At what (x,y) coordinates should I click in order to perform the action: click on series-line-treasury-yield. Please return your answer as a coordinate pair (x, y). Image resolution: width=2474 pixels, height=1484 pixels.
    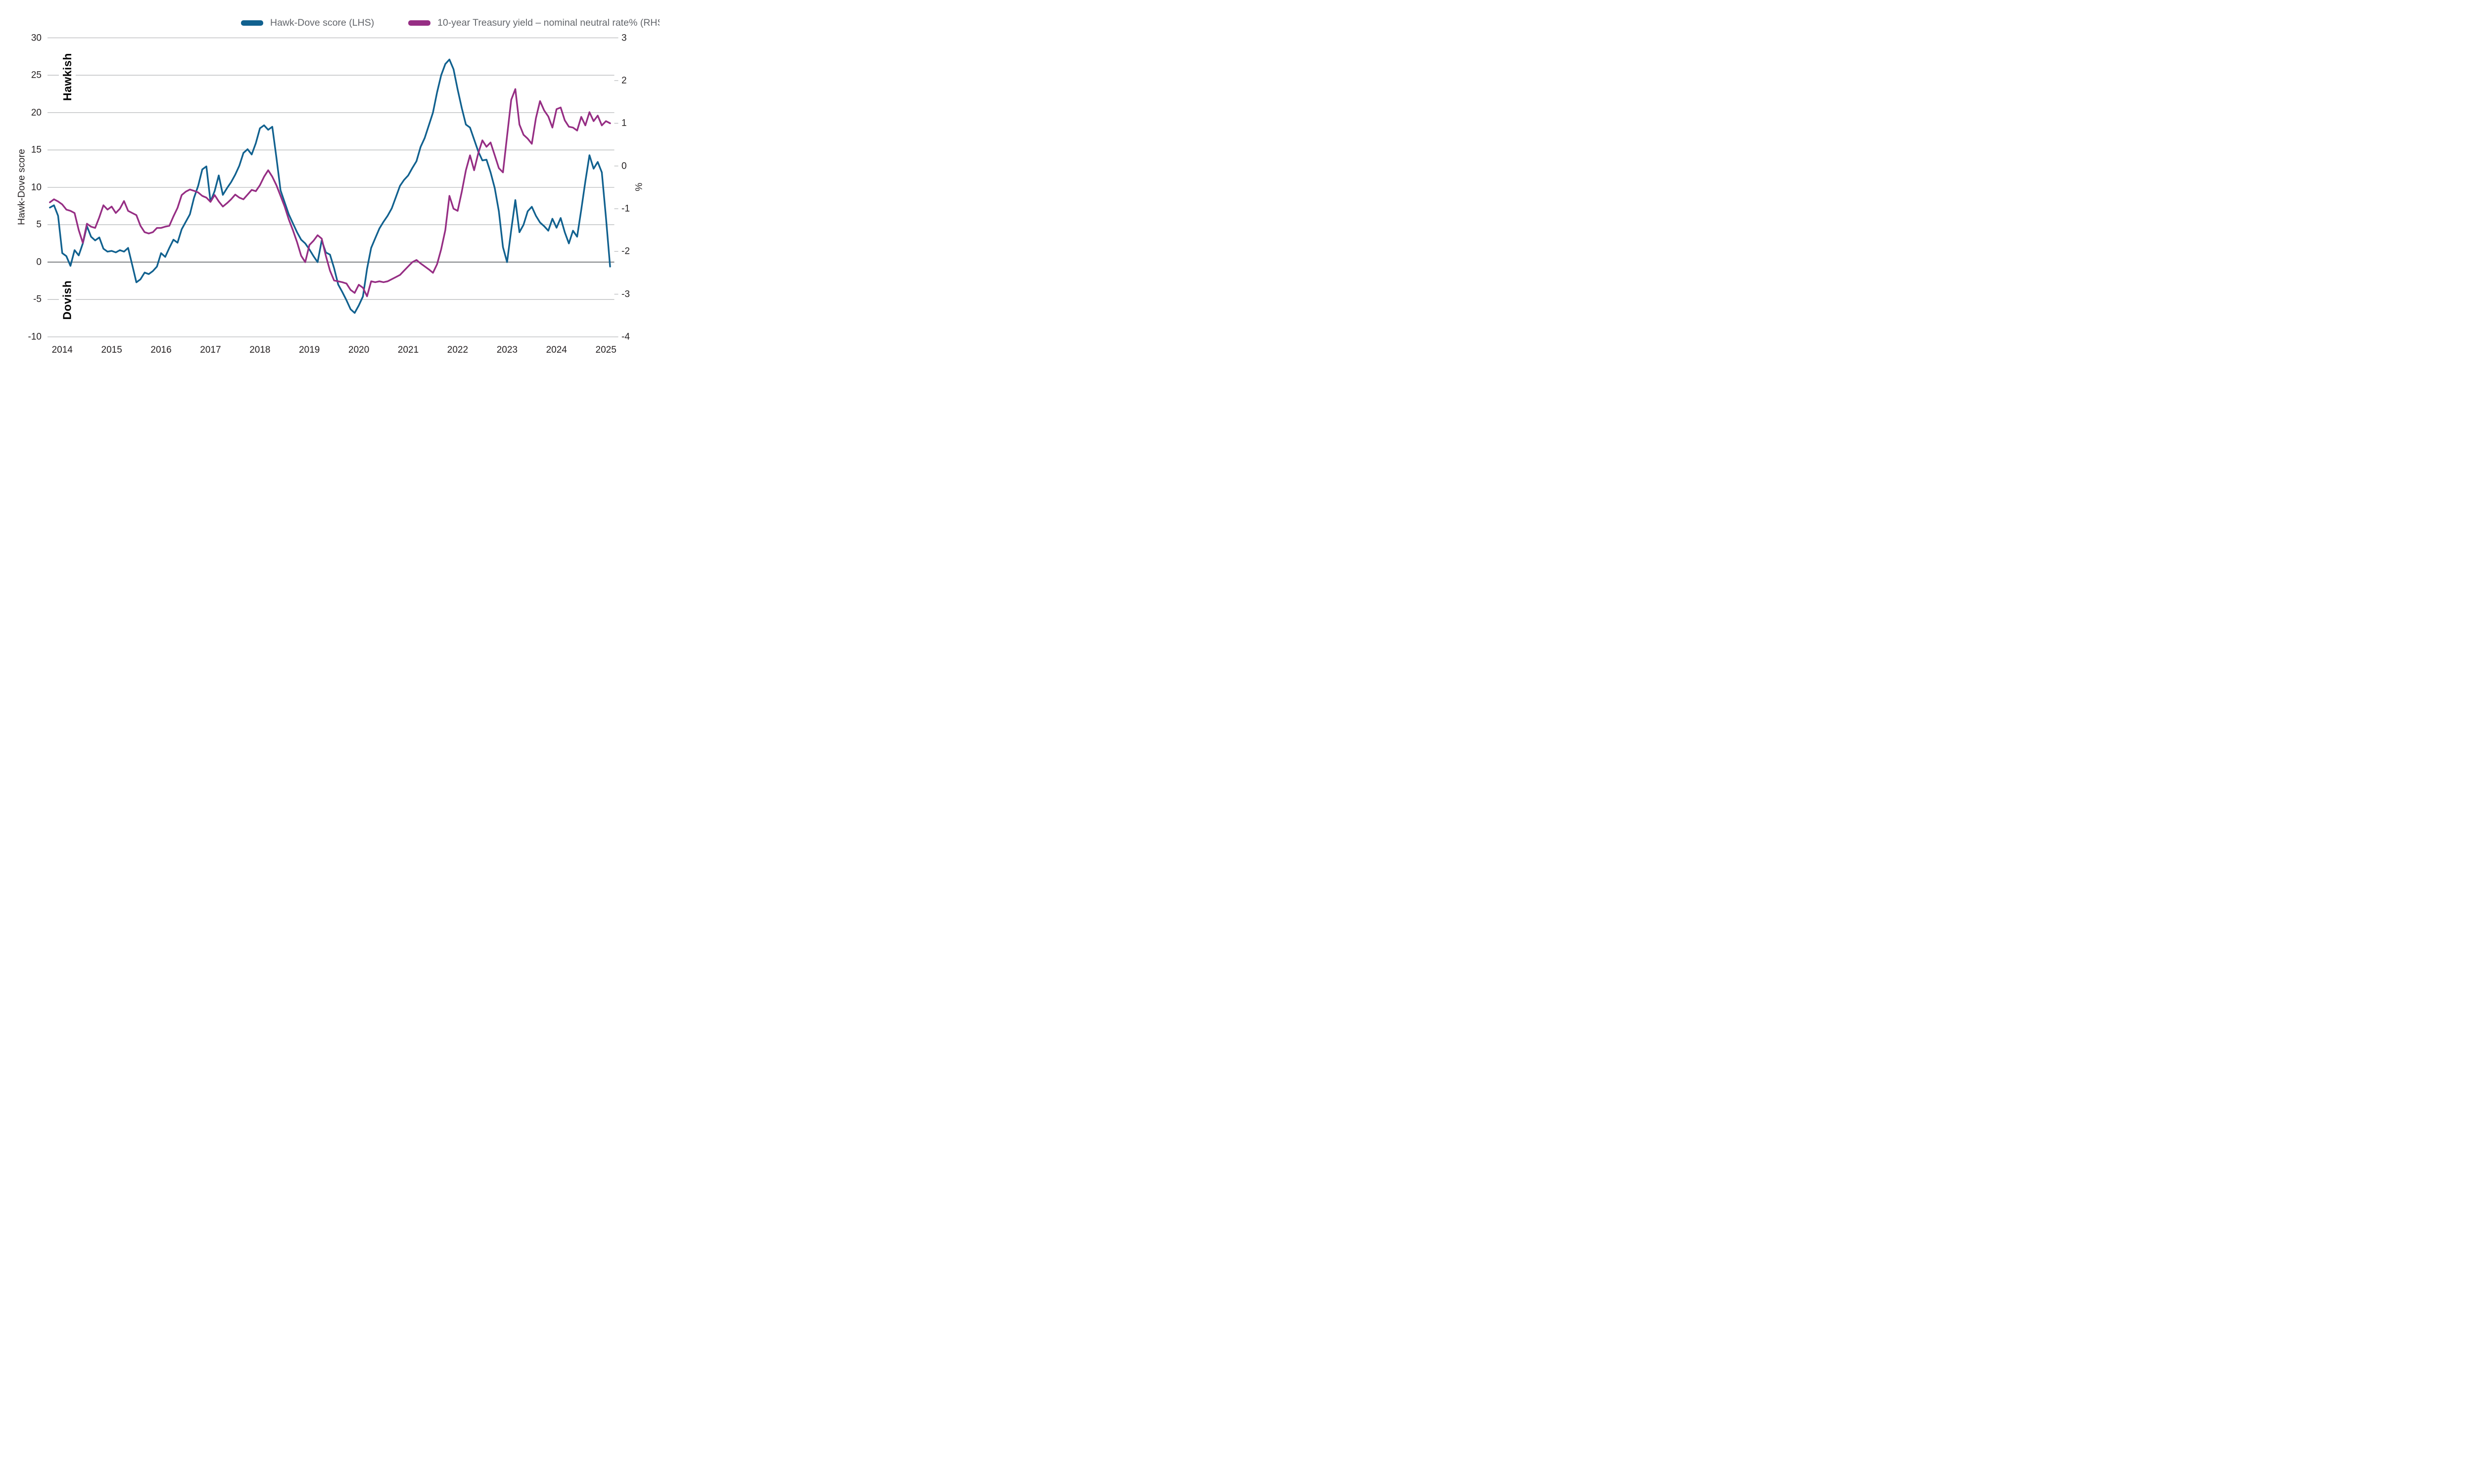
    Looking at the image, I should click on (330, 192).